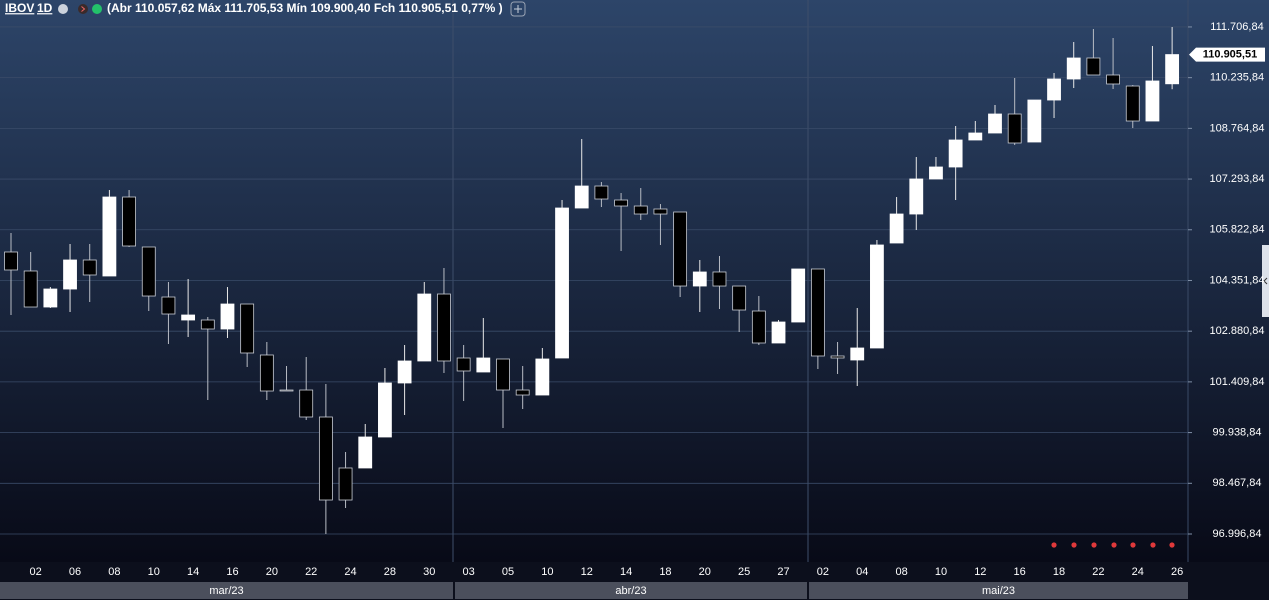 The height and width of the screenshot is (600, 1269). Describe the element at coordinates (19, 8) in the screenshot. I see `symbol: IBOV` at that location.